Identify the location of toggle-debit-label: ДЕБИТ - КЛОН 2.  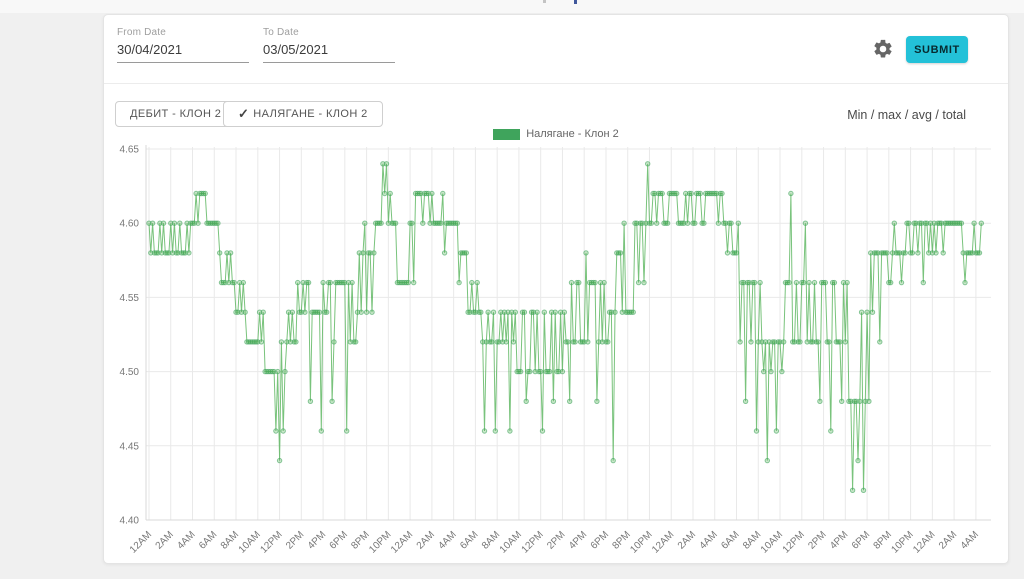
(176, 114).